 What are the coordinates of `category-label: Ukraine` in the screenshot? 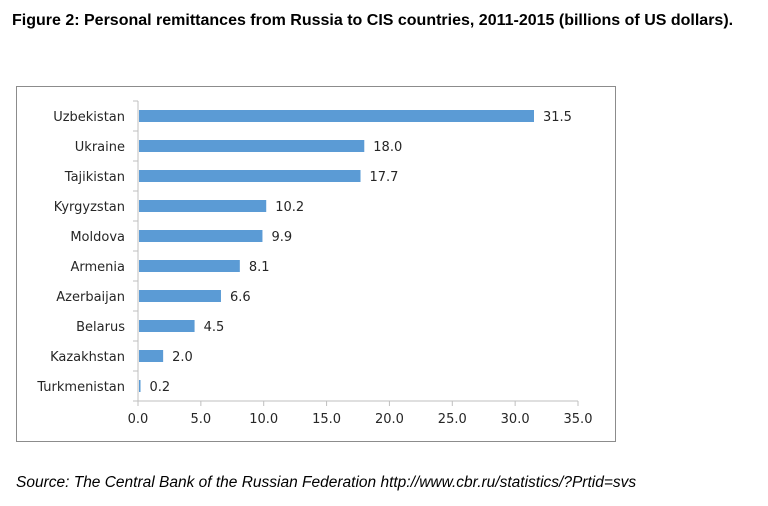 It's located at (100, 147).